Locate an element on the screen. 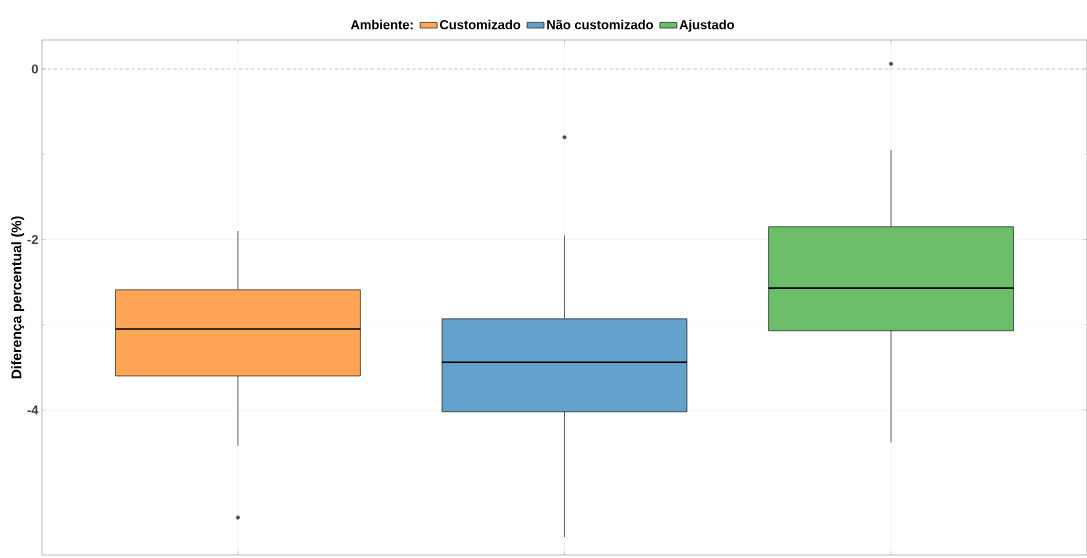 Image resolution: width=1087 pixels, height=558 pixels. legend-label: Customizado is located at coordinates (480, 24).